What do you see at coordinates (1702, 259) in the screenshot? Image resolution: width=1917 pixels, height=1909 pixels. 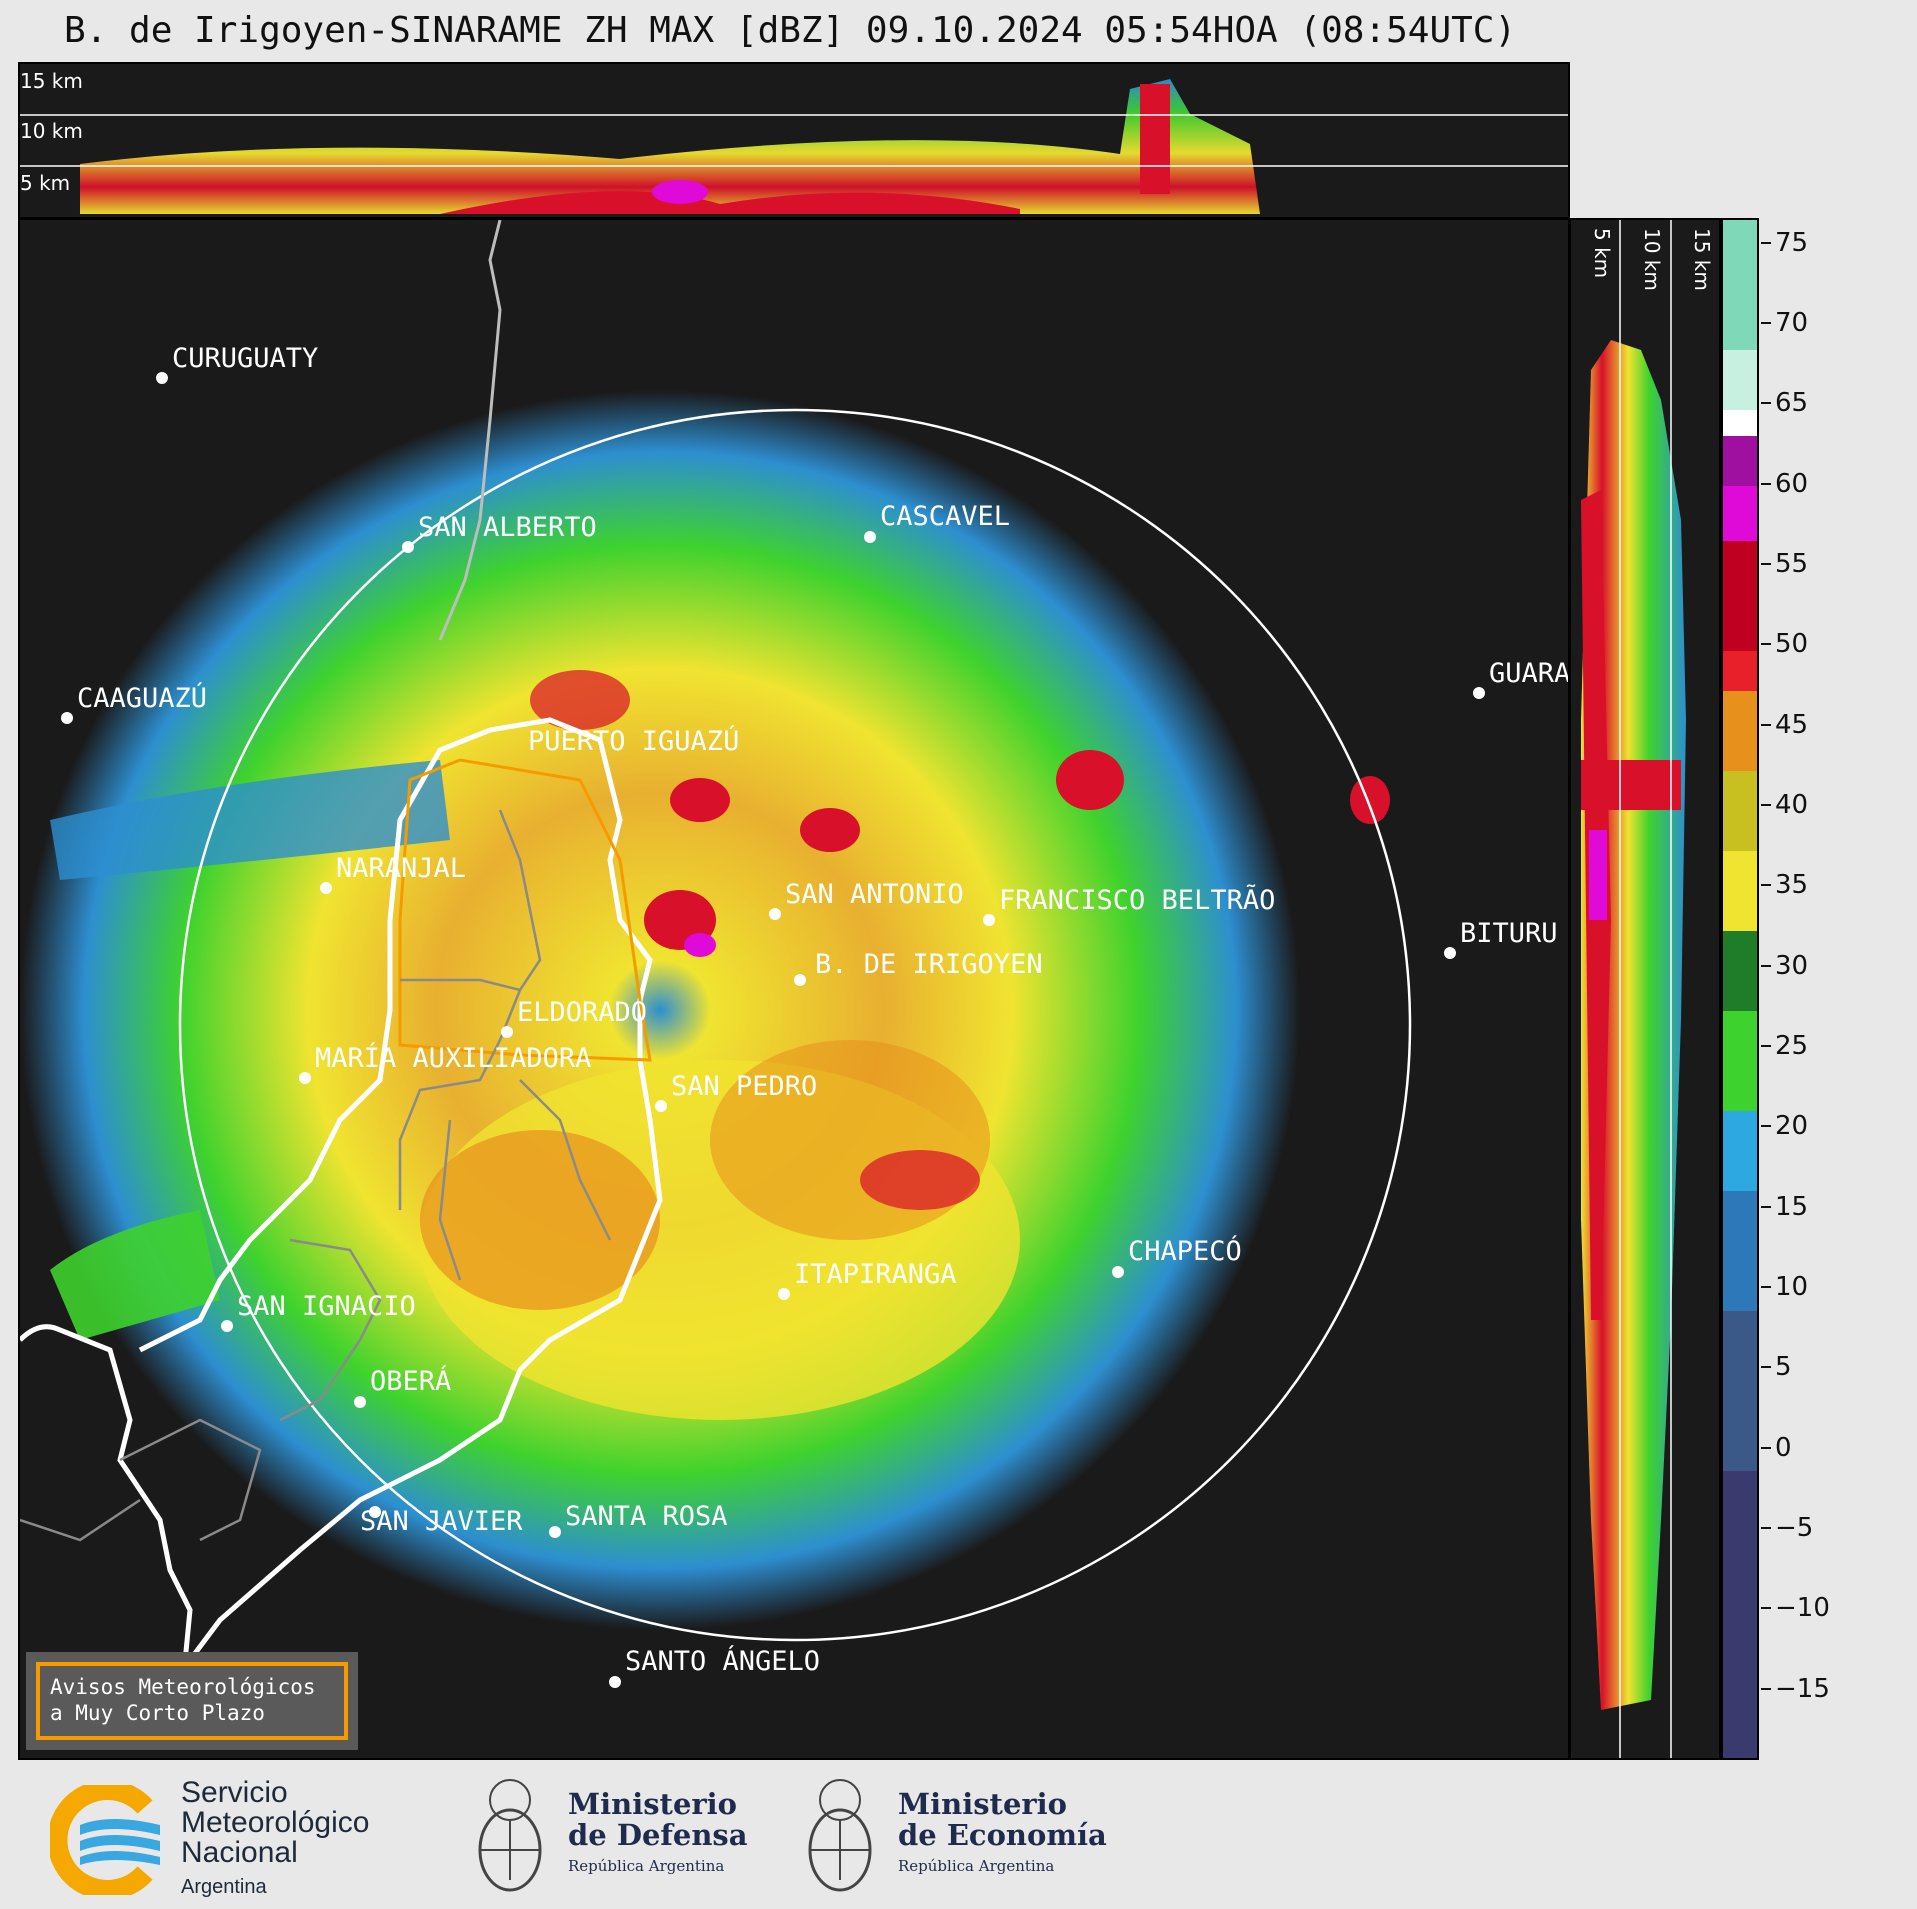 I see `right-profile-15km-label: 15 km` at bounding box center [1702, 259].